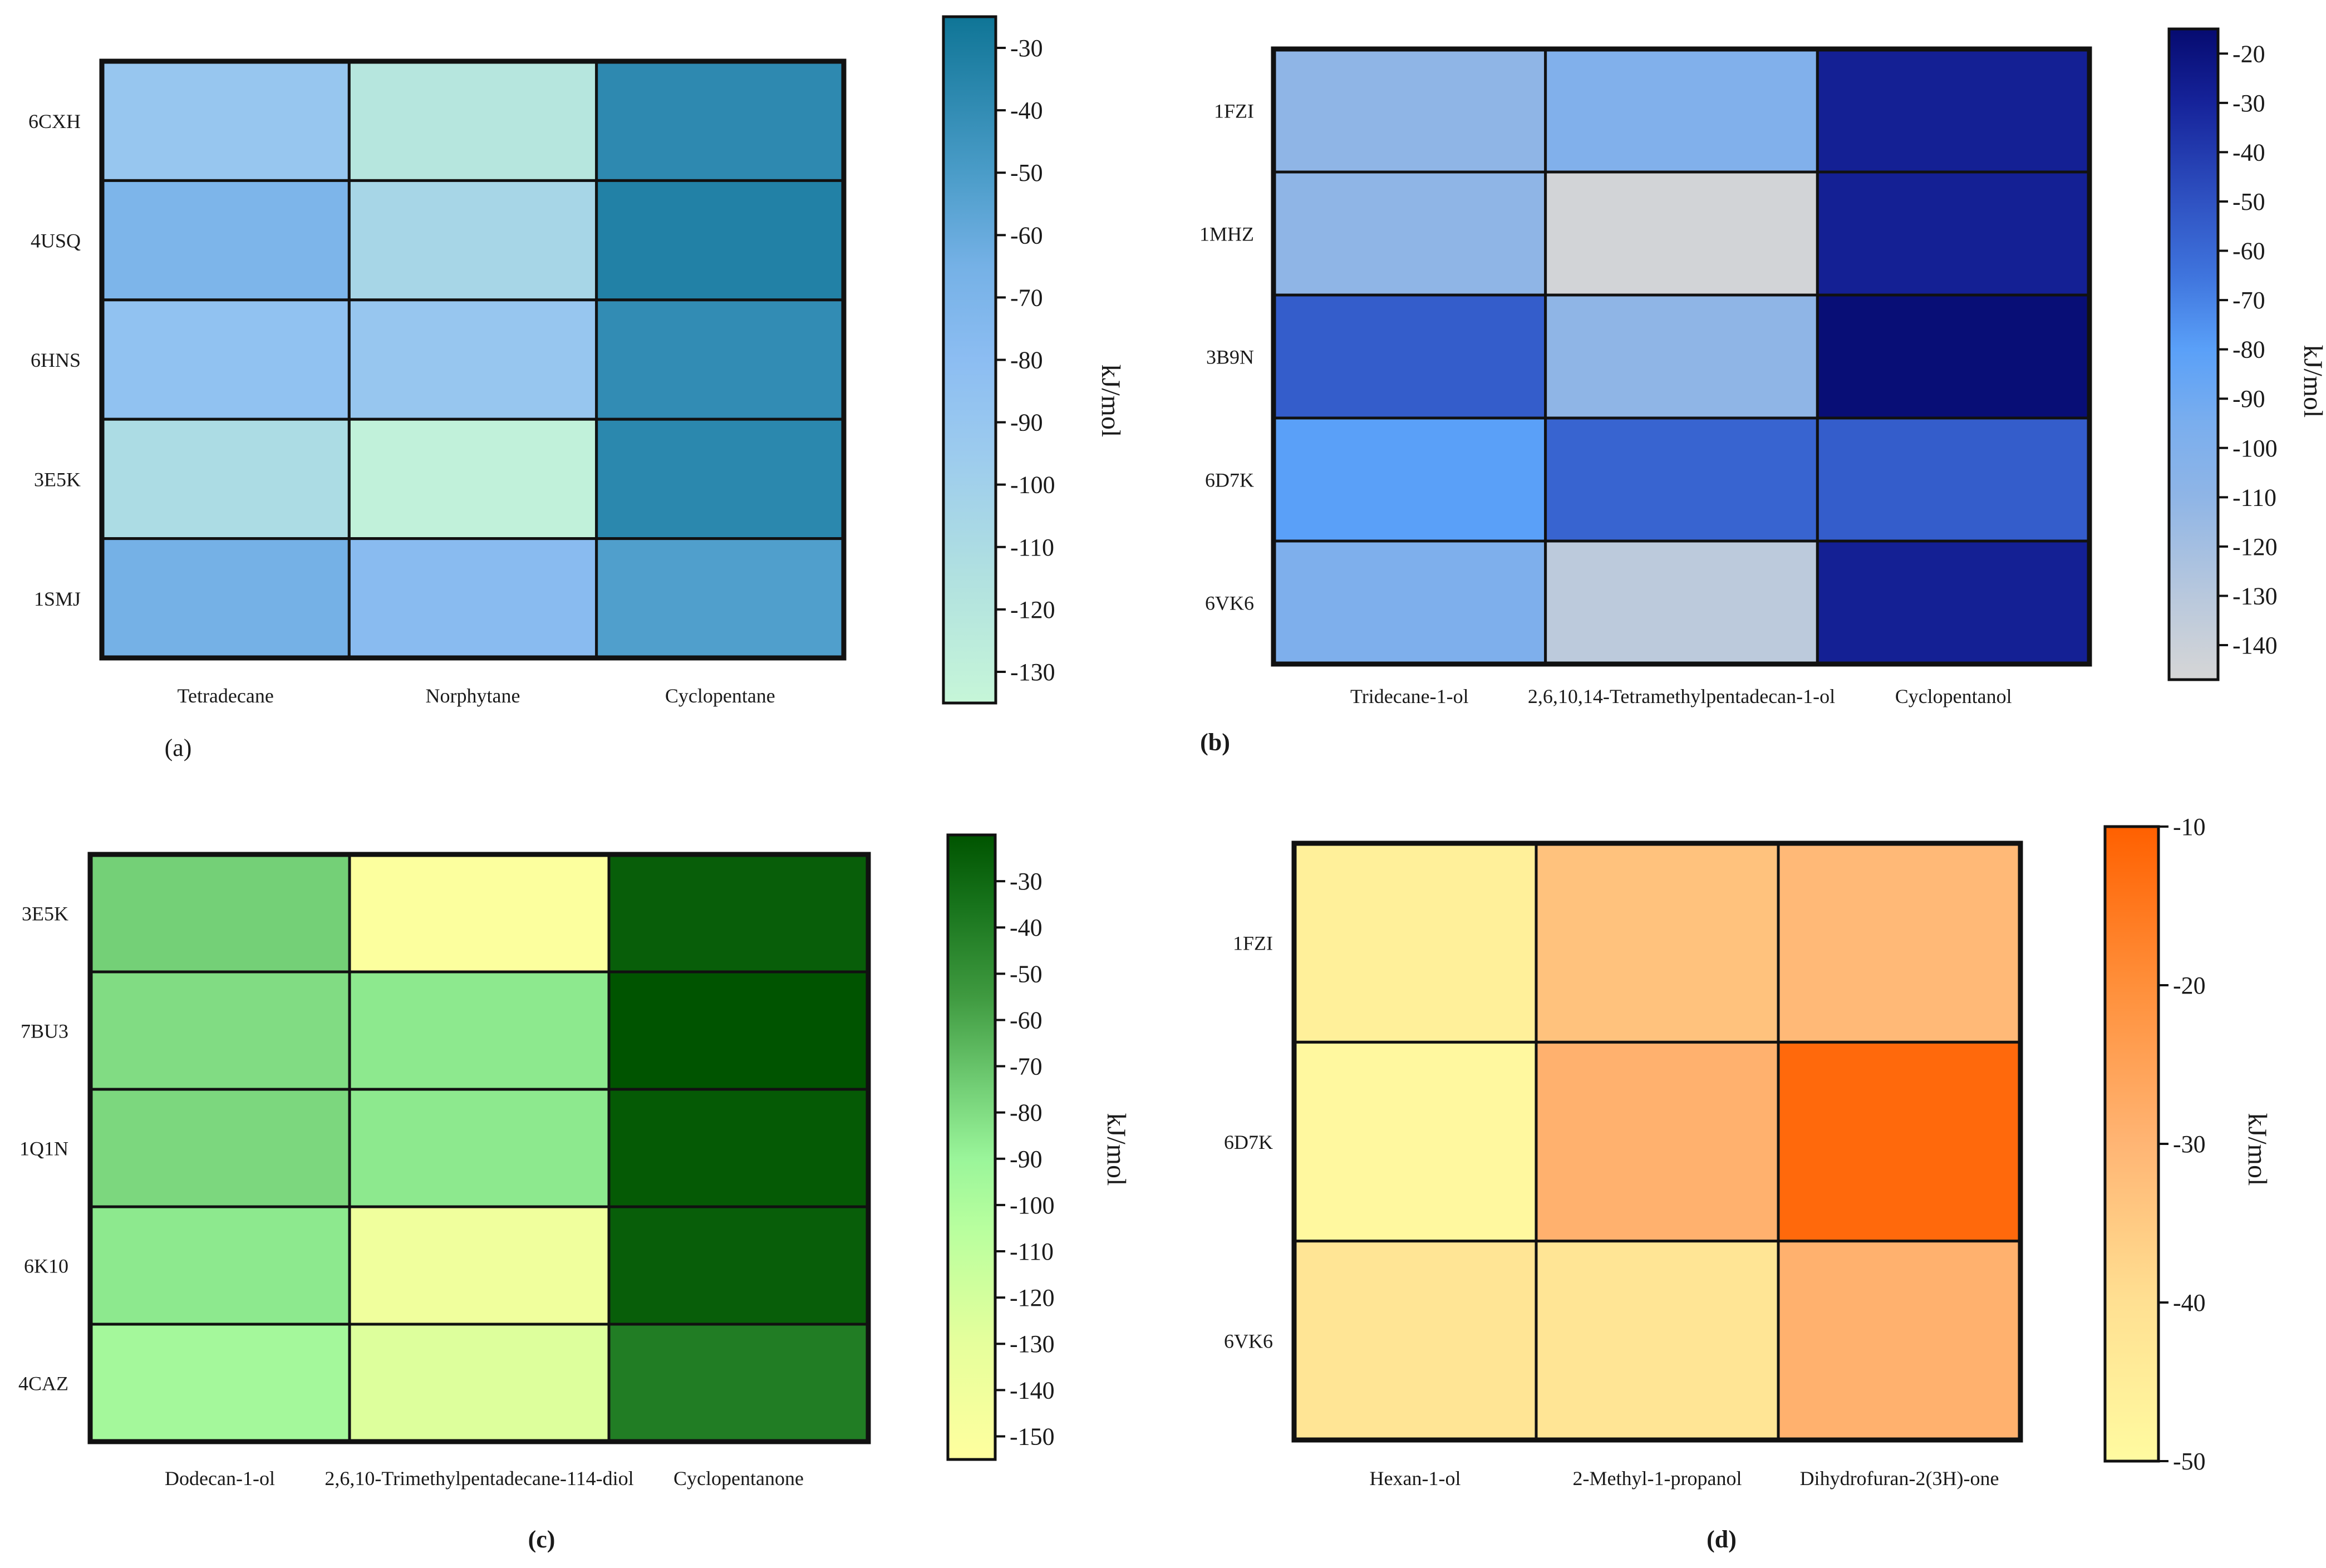 The height and width of the screenshot is (1568, 2326). Describe the element at coordinates (56, 360) in the screenshot. I see `row-label: 6HNS` at that location.